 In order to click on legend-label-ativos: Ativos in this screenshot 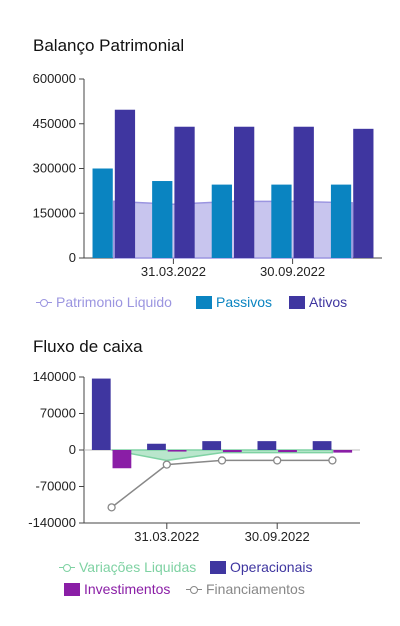, I will do `click(328, 302)`.